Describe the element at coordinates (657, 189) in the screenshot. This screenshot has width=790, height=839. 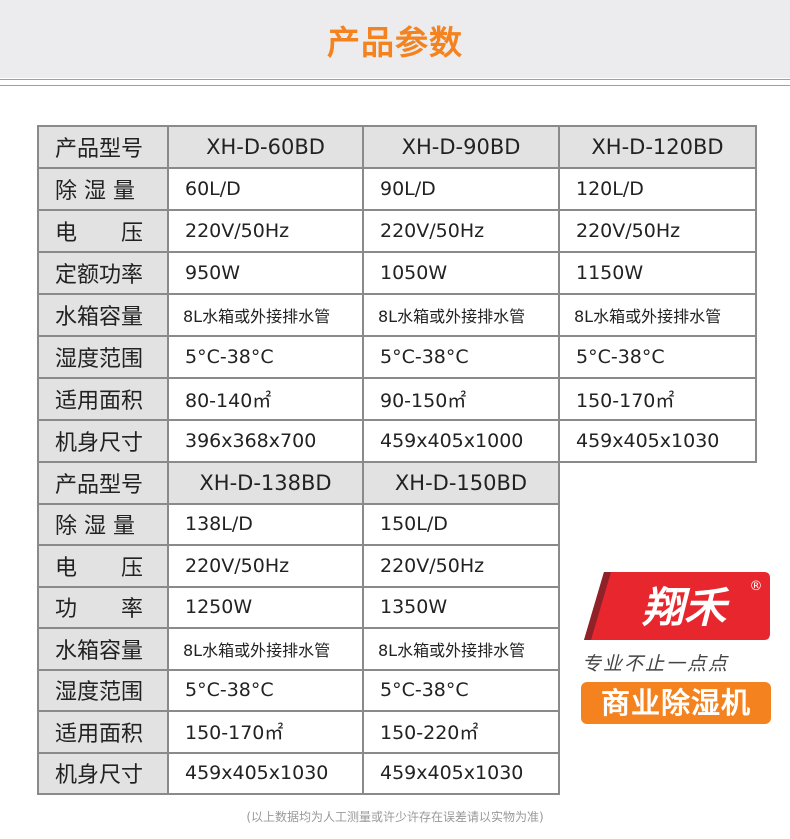
I see `spec-cell: 120L/D` at that location.